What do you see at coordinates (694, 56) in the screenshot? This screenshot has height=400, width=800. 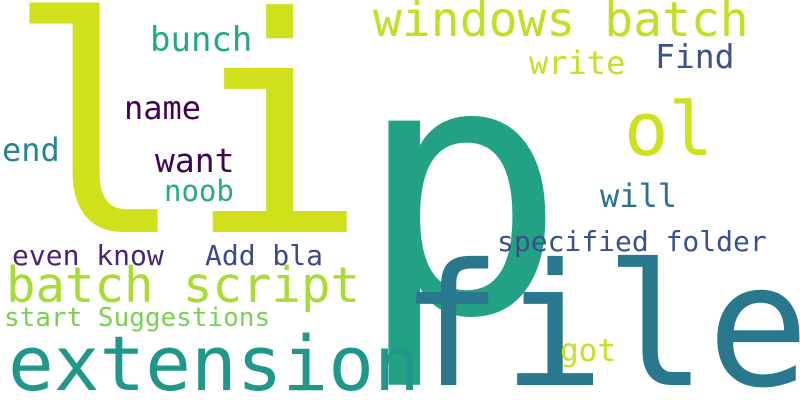 I see `word-find: Find` at bounding box center [694, 56].